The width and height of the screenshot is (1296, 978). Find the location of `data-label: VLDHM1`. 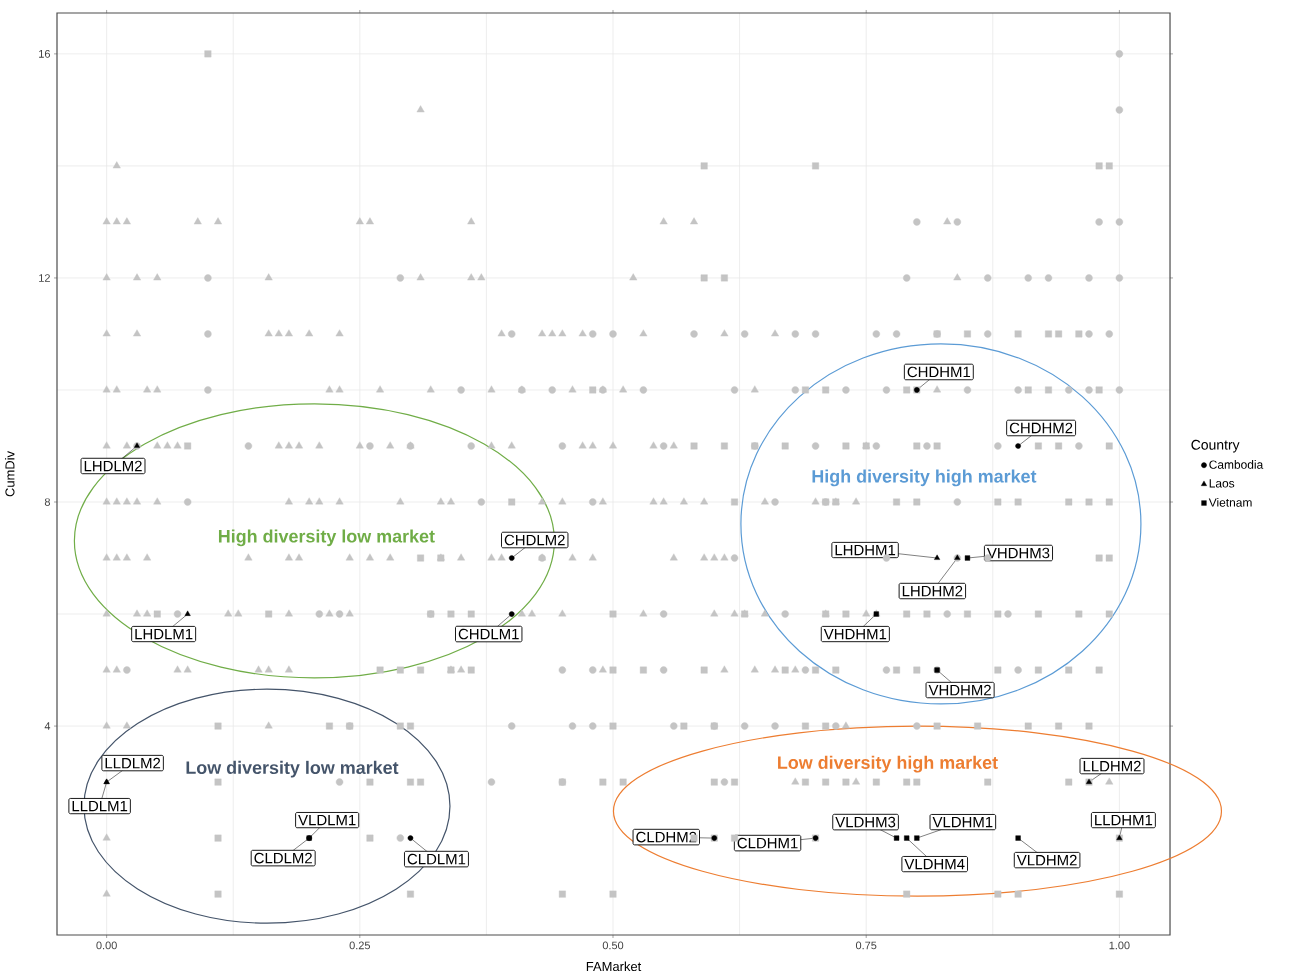

data-label: VLDHM1 is located at coordinates (962, 822).